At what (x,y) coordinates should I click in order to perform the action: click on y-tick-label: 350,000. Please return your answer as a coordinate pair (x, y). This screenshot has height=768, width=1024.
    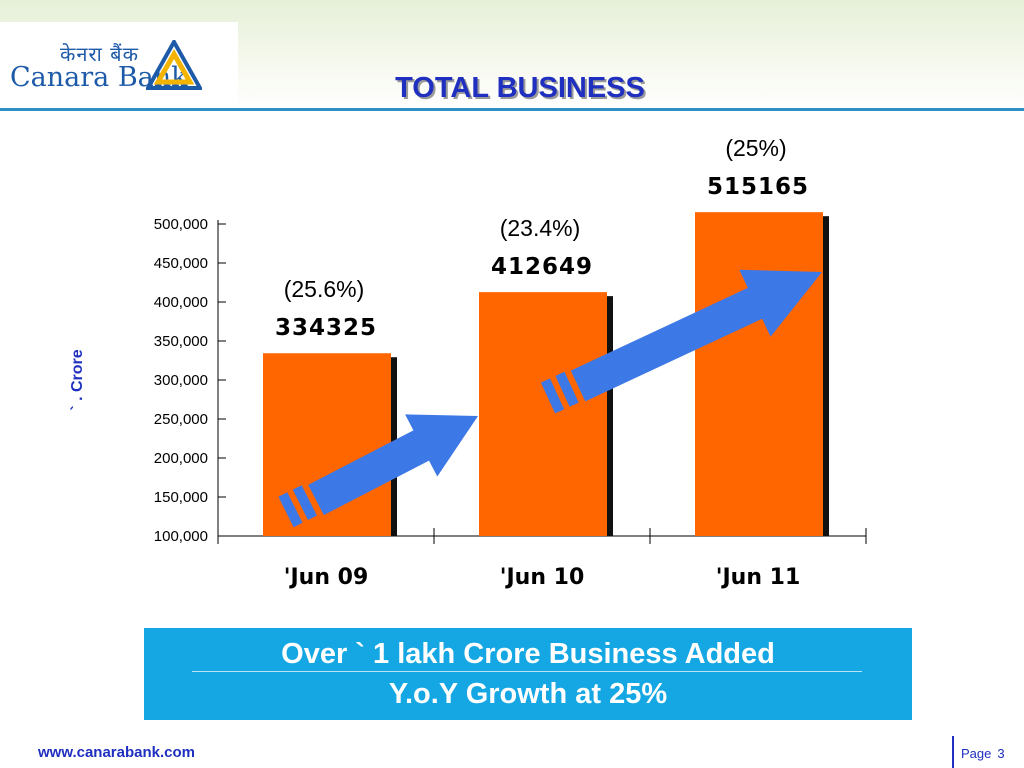
    Looking at the image, I should click on (181, 341).